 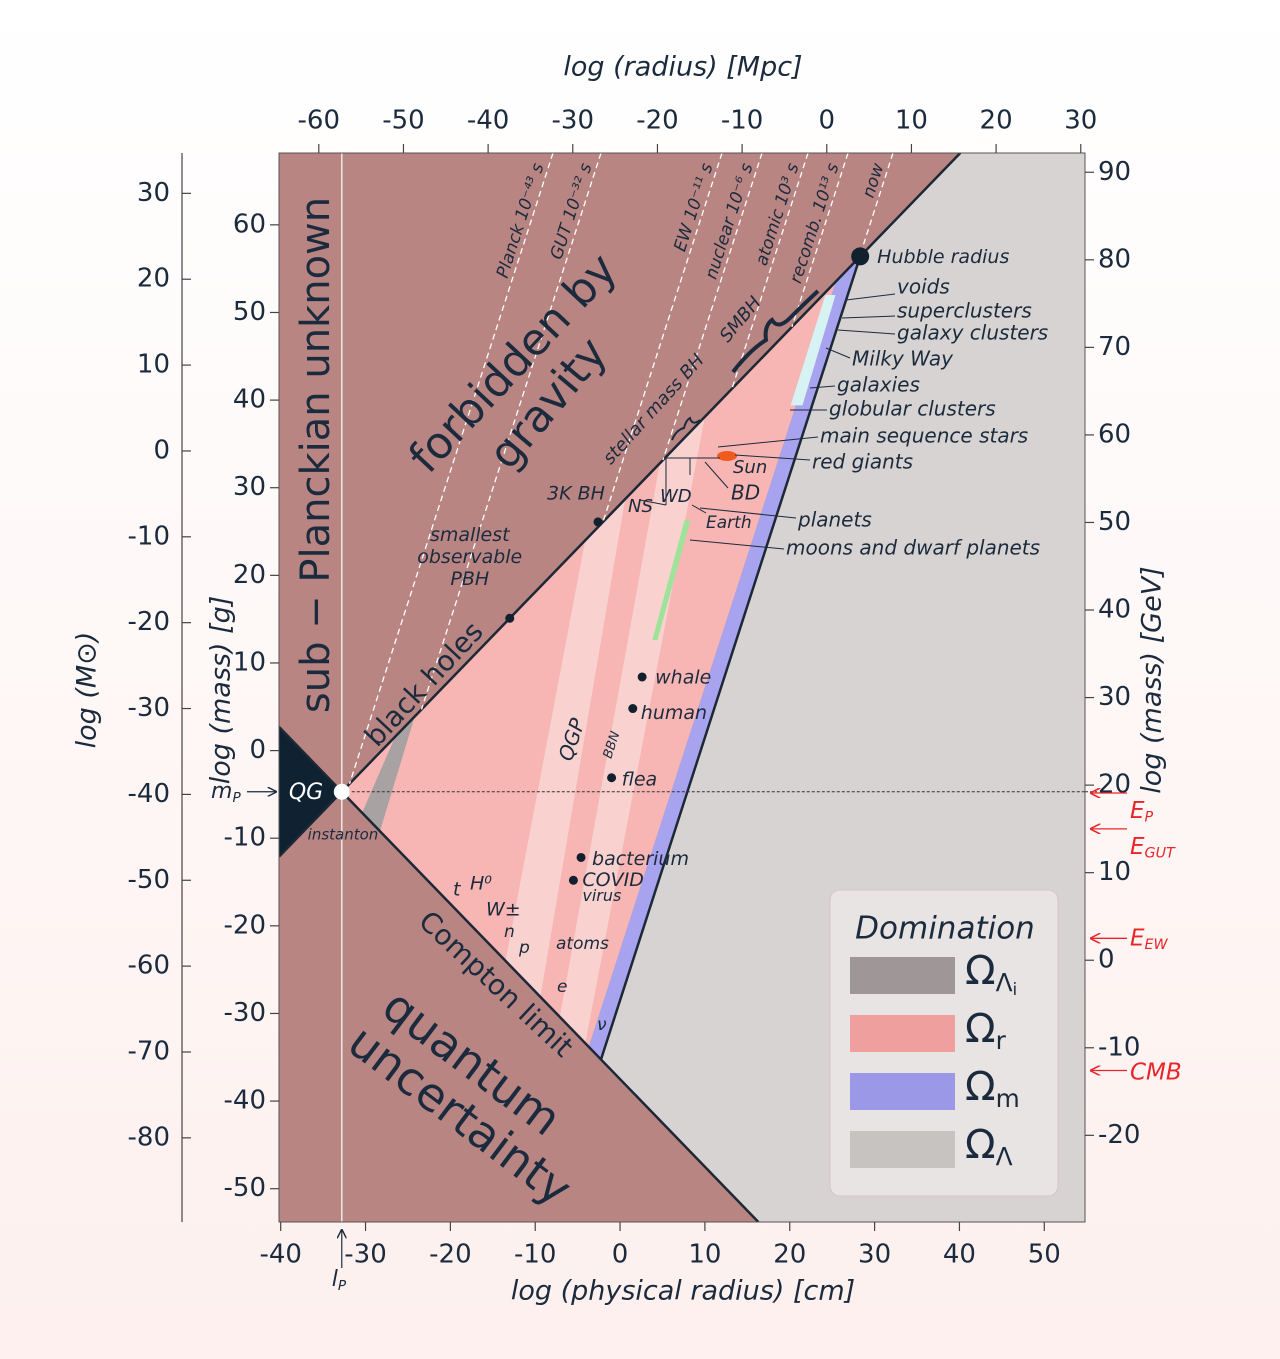 What do you see at coordinates (1137, 938) in the screenshot?
I see `energy-label-base: E` at bounding box center [1137, 938].